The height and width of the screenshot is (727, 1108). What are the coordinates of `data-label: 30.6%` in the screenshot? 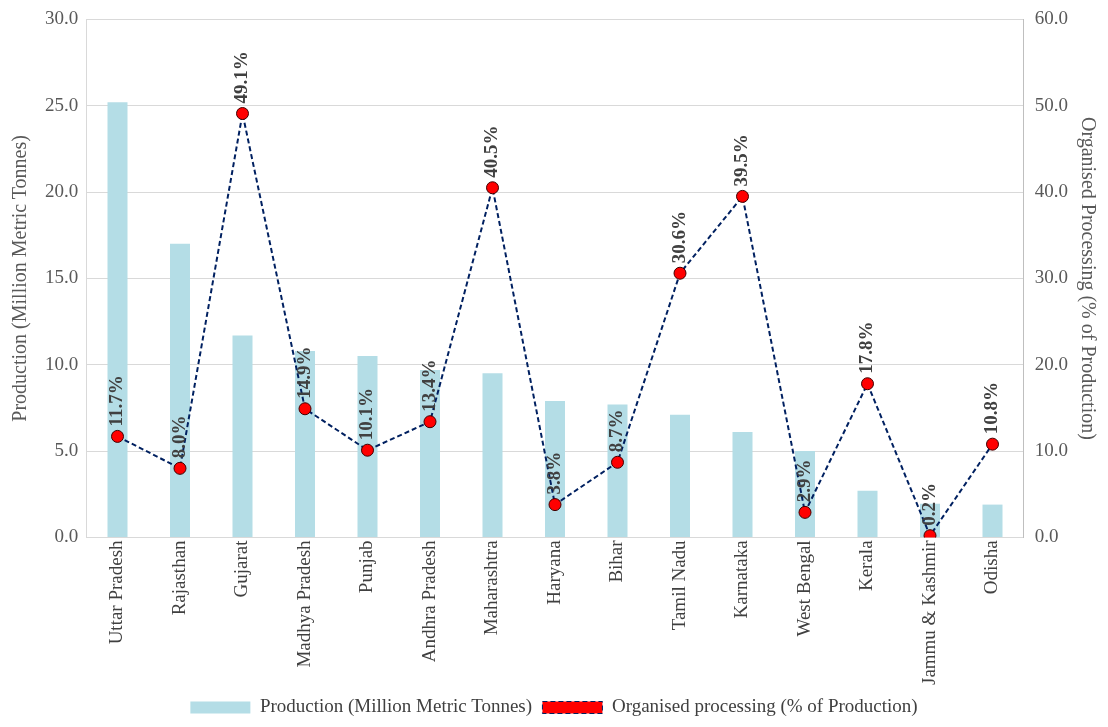 It's located at (678, 237).